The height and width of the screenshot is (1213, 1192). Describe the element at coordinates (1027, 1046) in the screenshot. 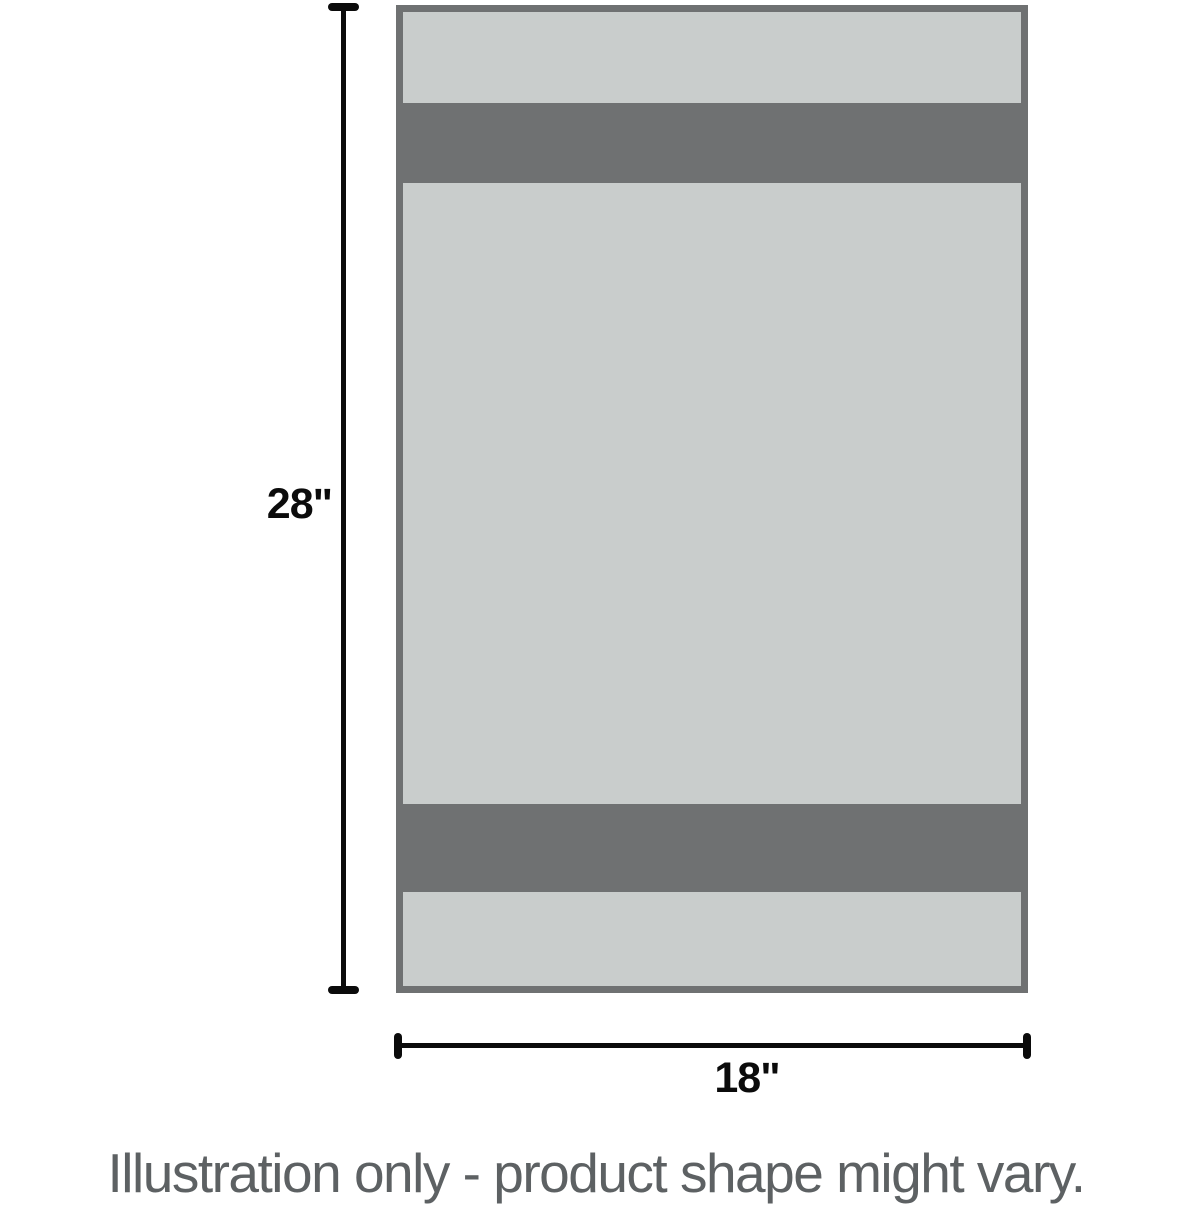

I see `width-dimension-right-cap` at that location.